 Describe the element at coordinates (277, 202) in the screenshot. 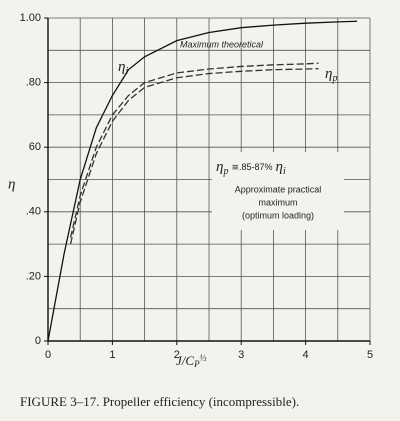

I see `annotation: maximum` at that location.